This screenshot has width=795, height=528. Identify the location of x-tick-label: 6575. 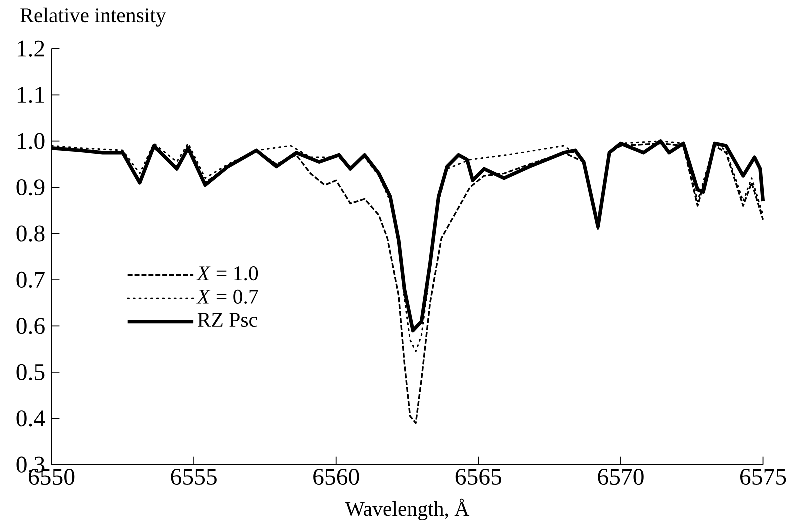
(763, 476).